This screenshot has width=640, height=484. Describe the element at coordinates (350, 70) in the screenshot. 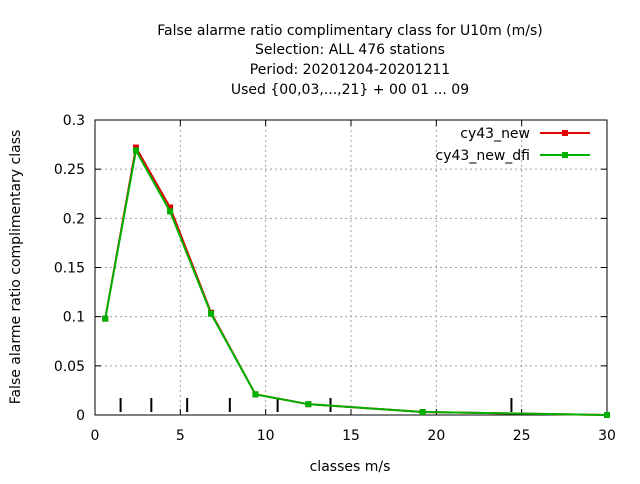

I see `title-line: Period: 20201204-20201211` at that location.